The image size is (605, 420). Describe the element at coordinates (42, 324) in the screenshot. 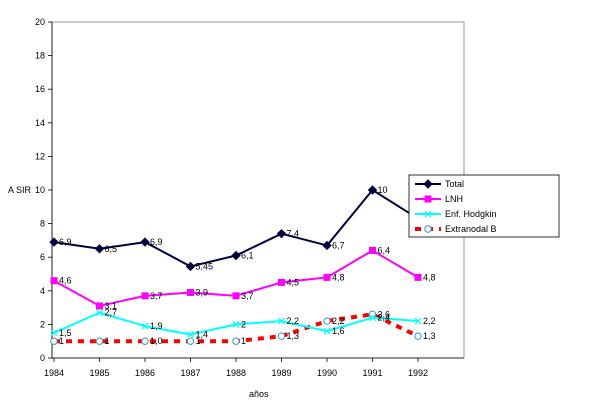

I see `y-tick-label: 2` at that location.